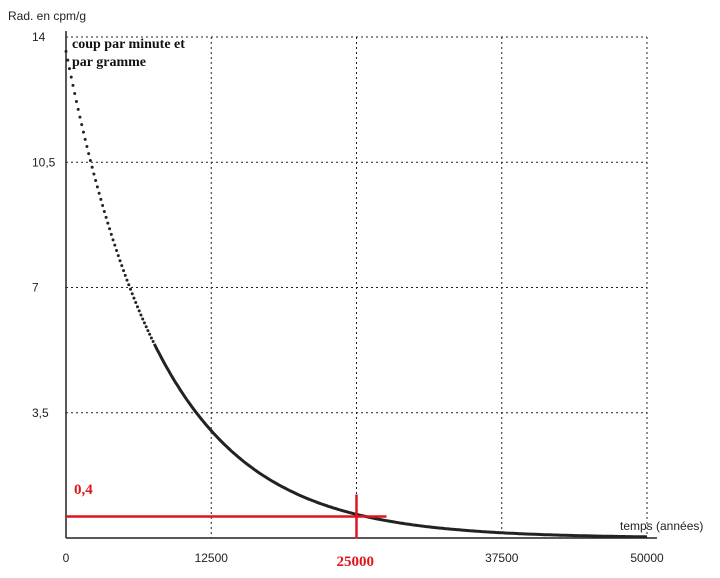  I want to click on x-tick-label-1: 12500, so click(212, 558).